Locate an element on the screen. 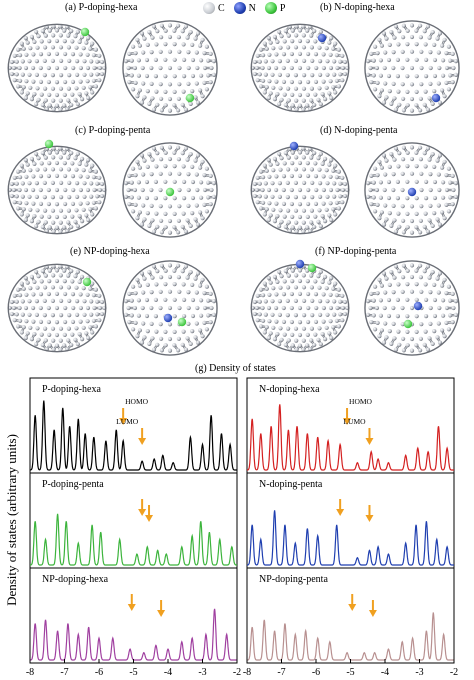  dos-series-name: N-doping-hexa is located at coordinates (289, 389).